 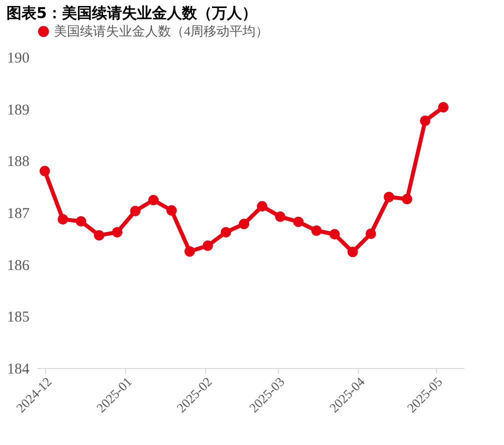 I want to click on y-tick-label: 190, so click(x=18, y=58).